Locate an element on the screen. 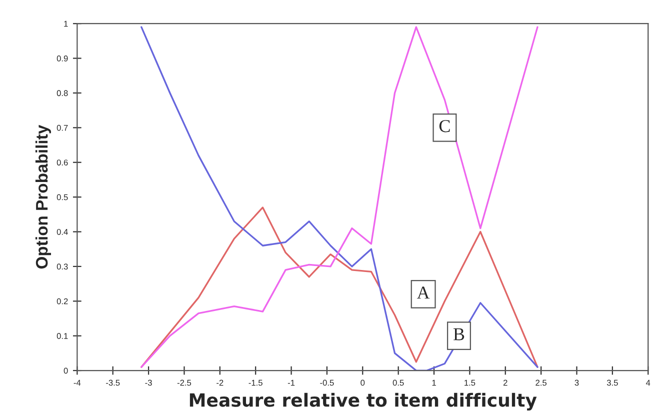  y-tick-label: 0.7 is located at coordinates (62, 127).